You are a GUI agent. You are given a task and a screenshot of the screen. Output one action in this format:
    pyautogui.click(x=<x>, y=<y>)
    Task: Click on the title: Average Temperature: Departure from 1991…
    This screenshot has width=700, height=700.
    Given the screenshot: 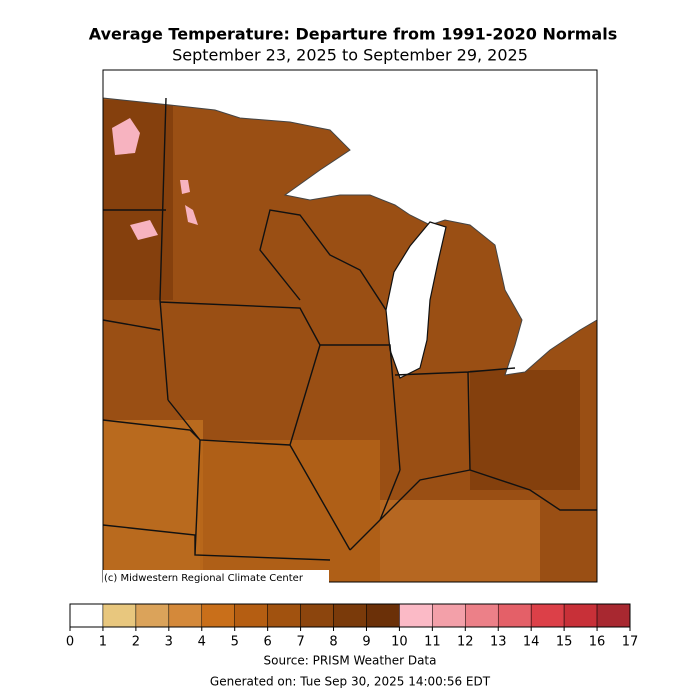 What is the action you would take?
    pyautogui.click(x=353, y=34)
    